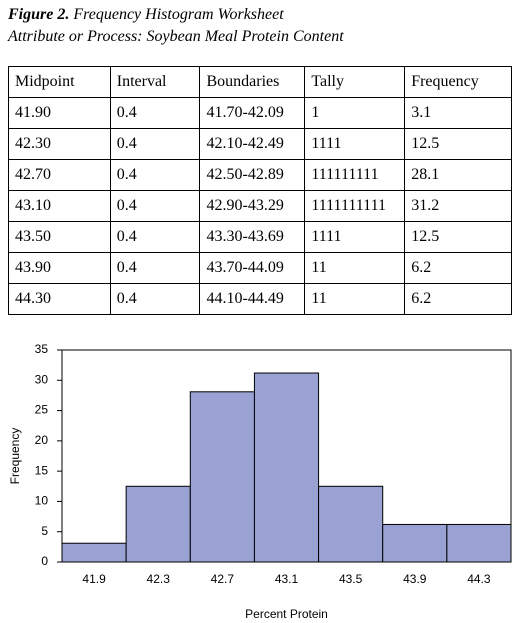 The width and height of the screenshot is (520, 623). I want to click on cell: Interval, so click(155, 82).